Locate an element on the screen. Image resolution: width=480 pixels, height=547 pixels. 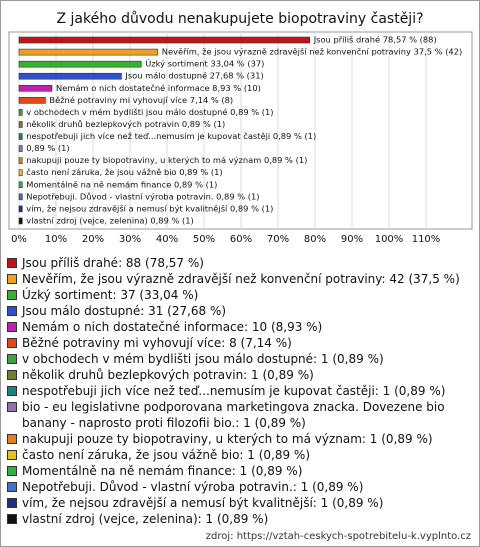
x-tick-label: 10% is located at coordinates (56, 239).